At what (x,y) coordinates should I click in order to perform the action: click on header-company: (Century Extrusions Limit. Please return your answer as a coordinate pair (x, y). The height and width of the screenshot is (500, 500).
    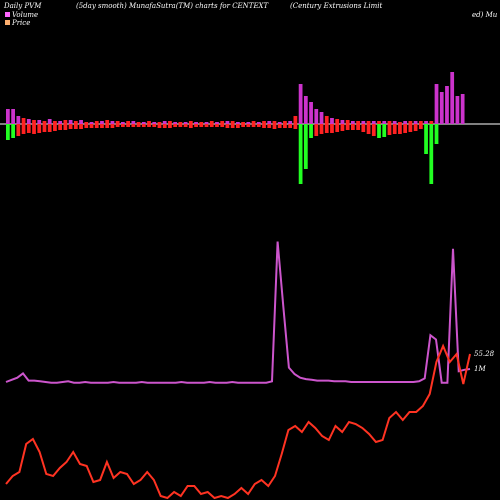
    Looking at the image, I should click on (336, 6).